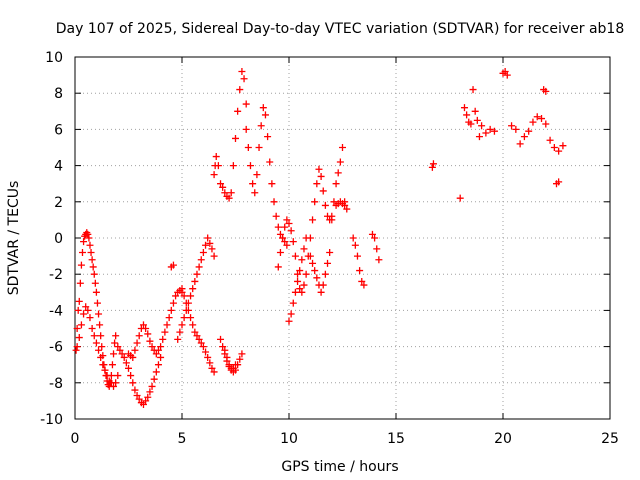 This screenshot has width=640, height=480. I want to click on y-tick-label: 8, so click(58, 94).